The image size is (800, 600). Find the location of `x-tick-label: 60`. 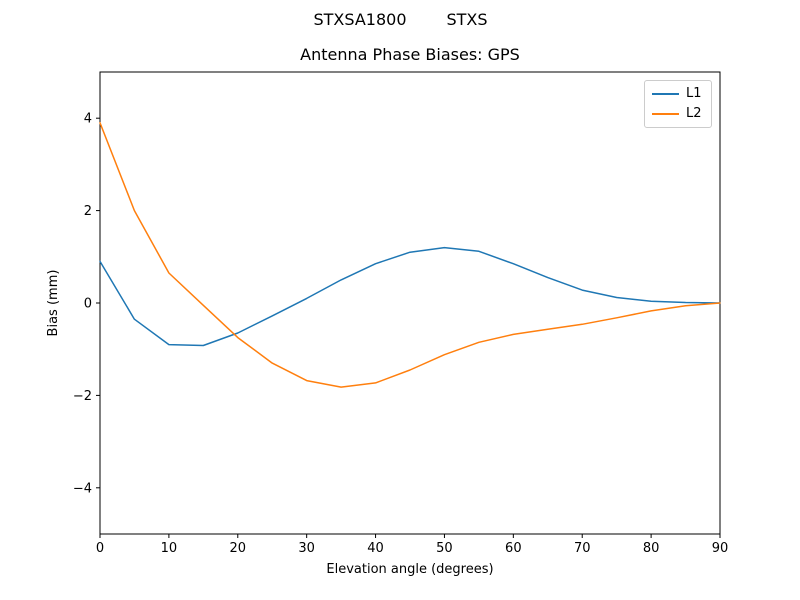

x-tick-label: 60 is located at coordinates (513, 548).